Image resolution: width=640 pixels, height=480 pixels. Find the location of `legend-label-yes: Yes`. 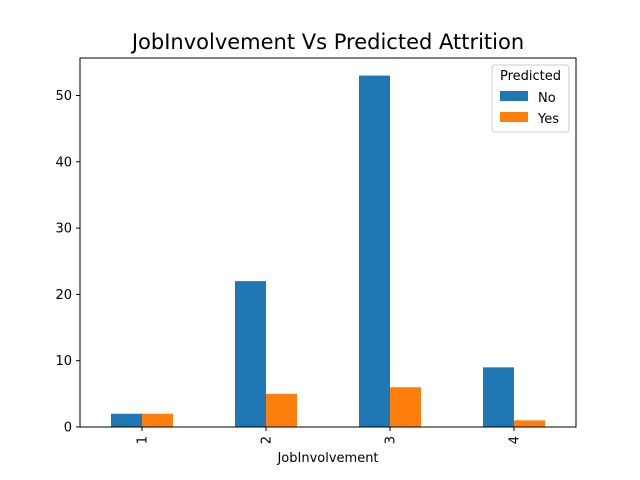

legend-label-yes: Yes is located at coordinates (548, 119).